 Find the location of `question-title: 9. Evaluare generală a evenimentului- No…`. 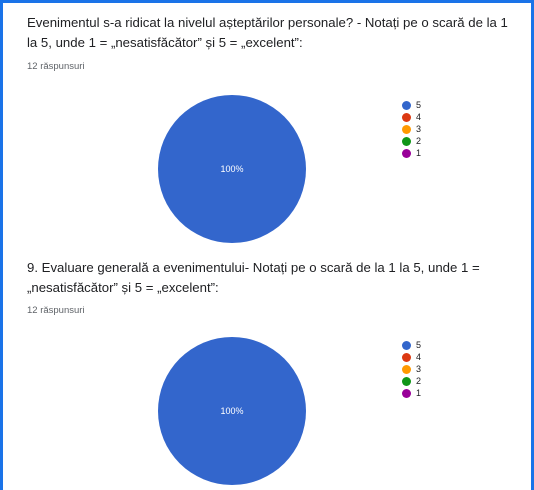

question-title: 9. Evaluare generală a evenimentului- No… is located at coordinates (253, 277).